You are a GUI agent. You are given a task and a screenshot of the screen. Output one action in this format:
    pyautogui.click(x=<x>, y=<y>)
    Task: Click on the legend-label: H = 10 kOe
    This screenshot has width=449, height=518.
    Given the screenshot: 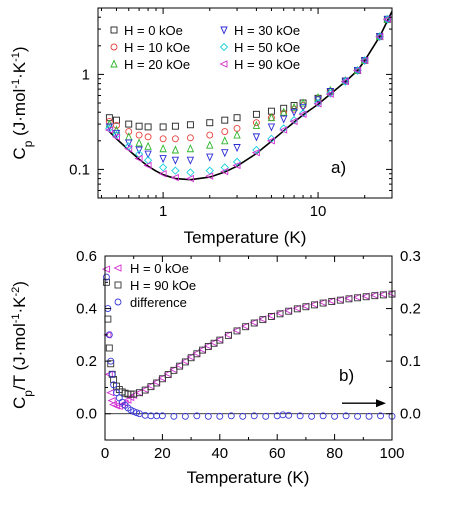 What is the action you would take?
    pyautogui.click(x=157, y=47)
    